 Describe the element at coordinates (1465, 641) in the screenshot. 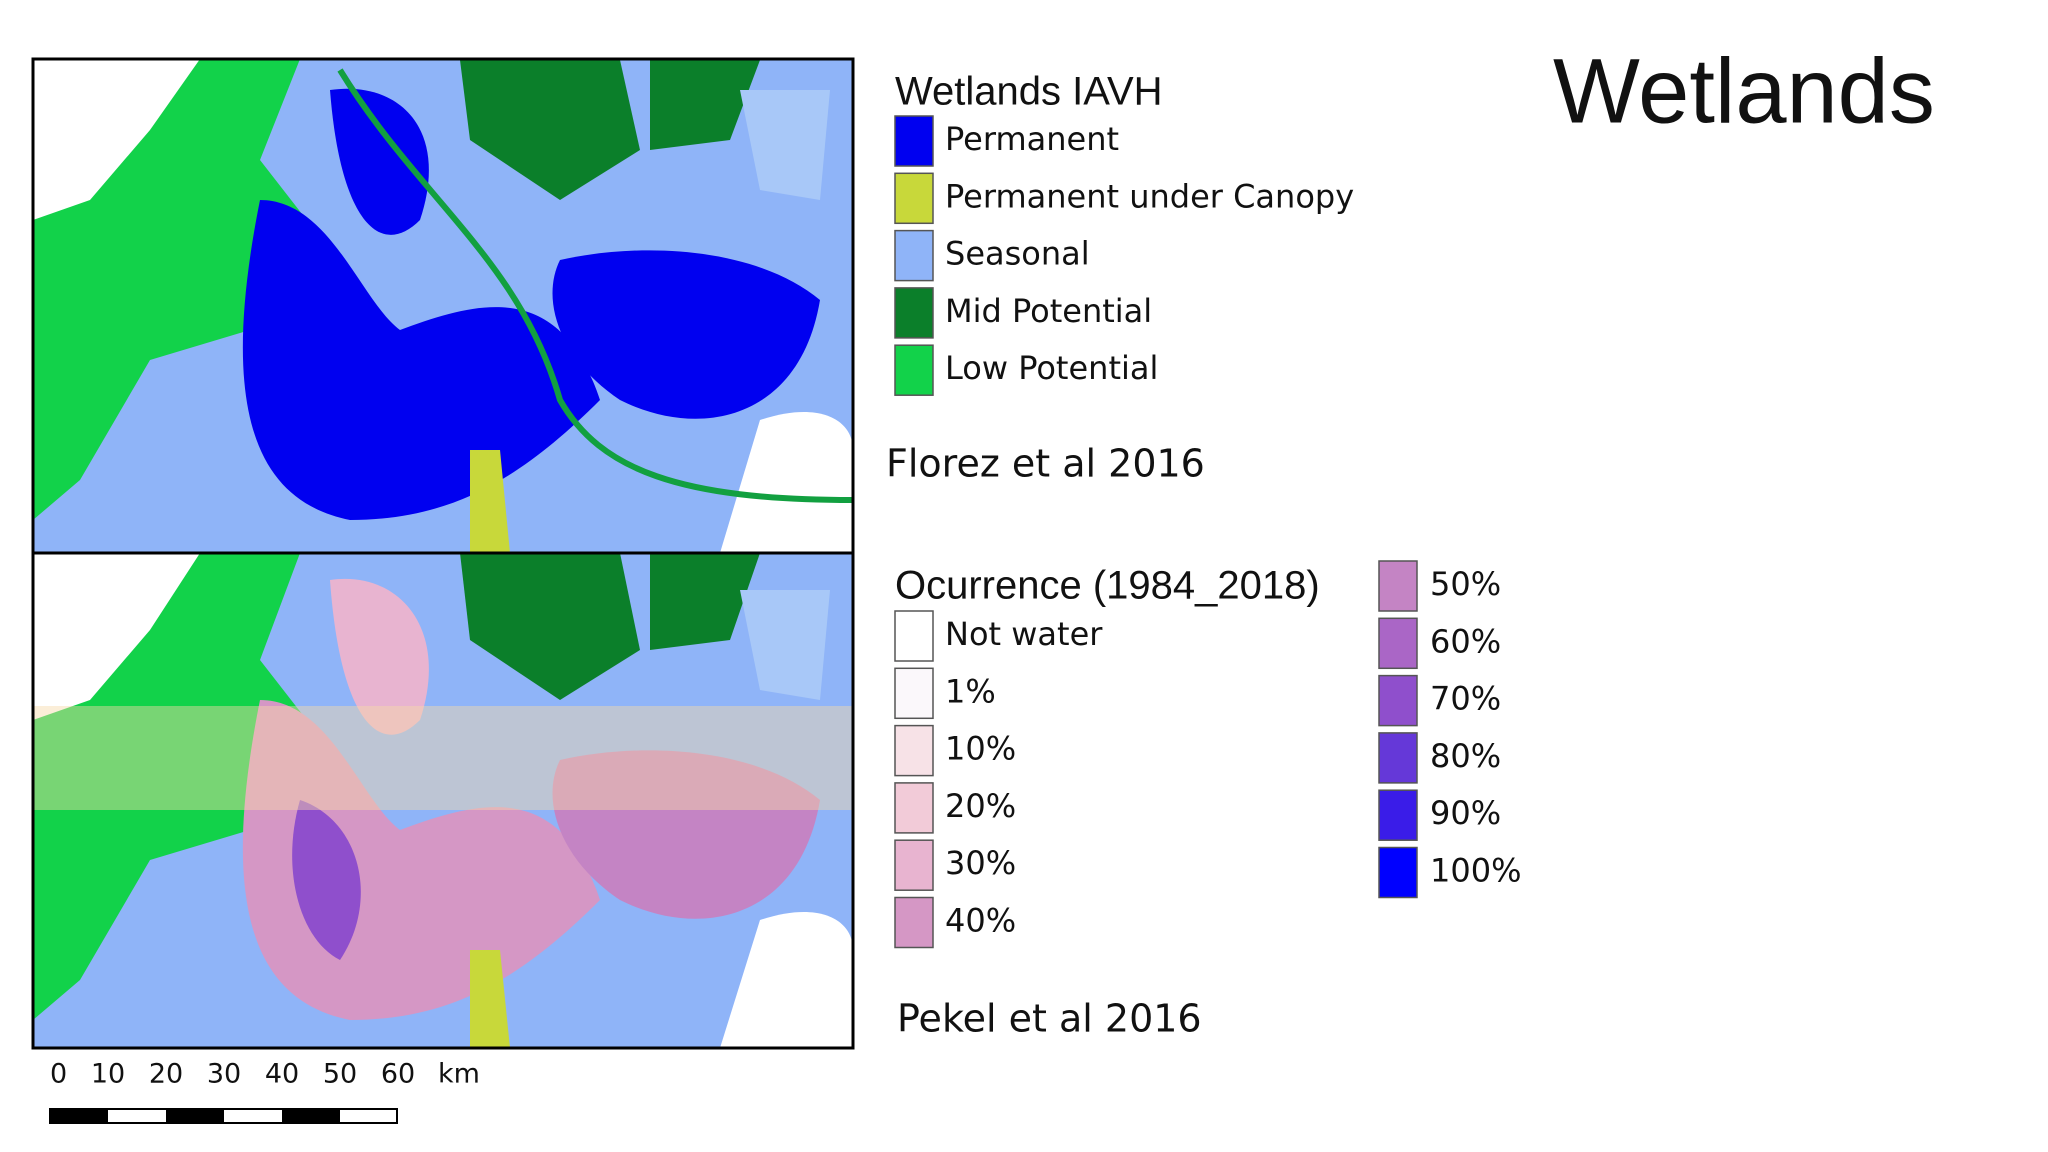

I see `legend-label: 60%` at that location.